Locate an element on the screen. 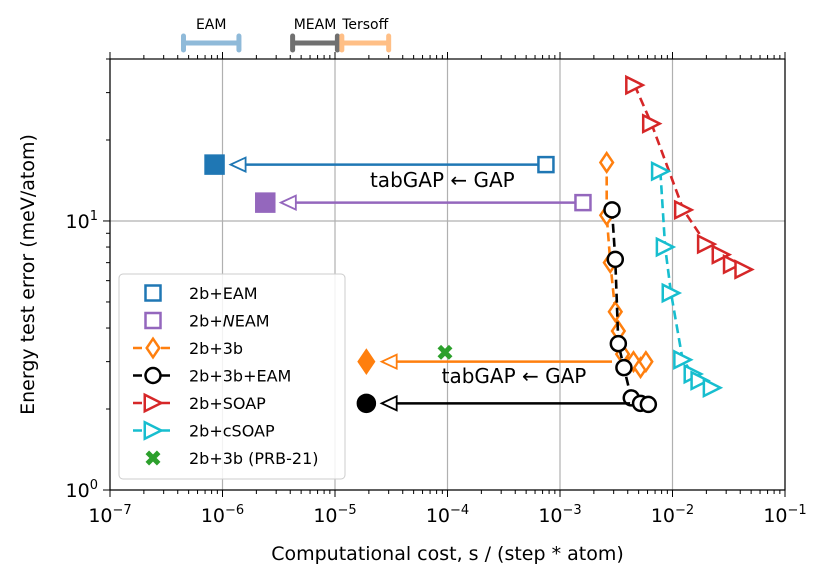 The image size is (831, 583). tabgap-points is located at coordinates (290, 284).